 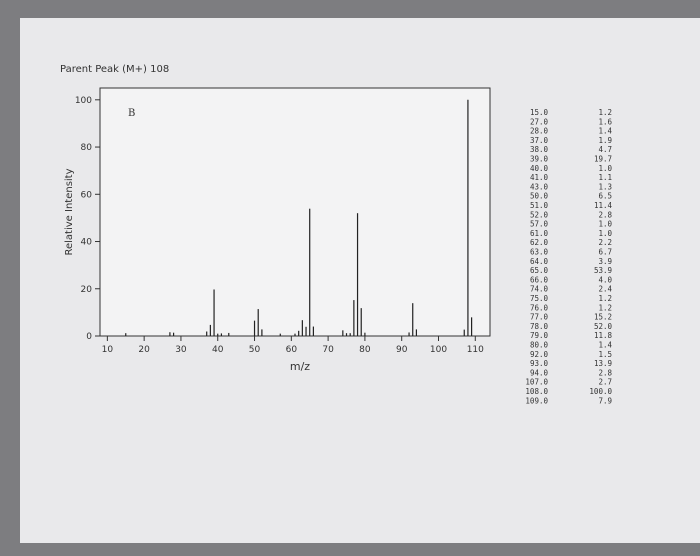 What do you see at coordinates (539, 372) in the screenshot?
I see `table-mz: 94.0` at bounding box center [539, 372].